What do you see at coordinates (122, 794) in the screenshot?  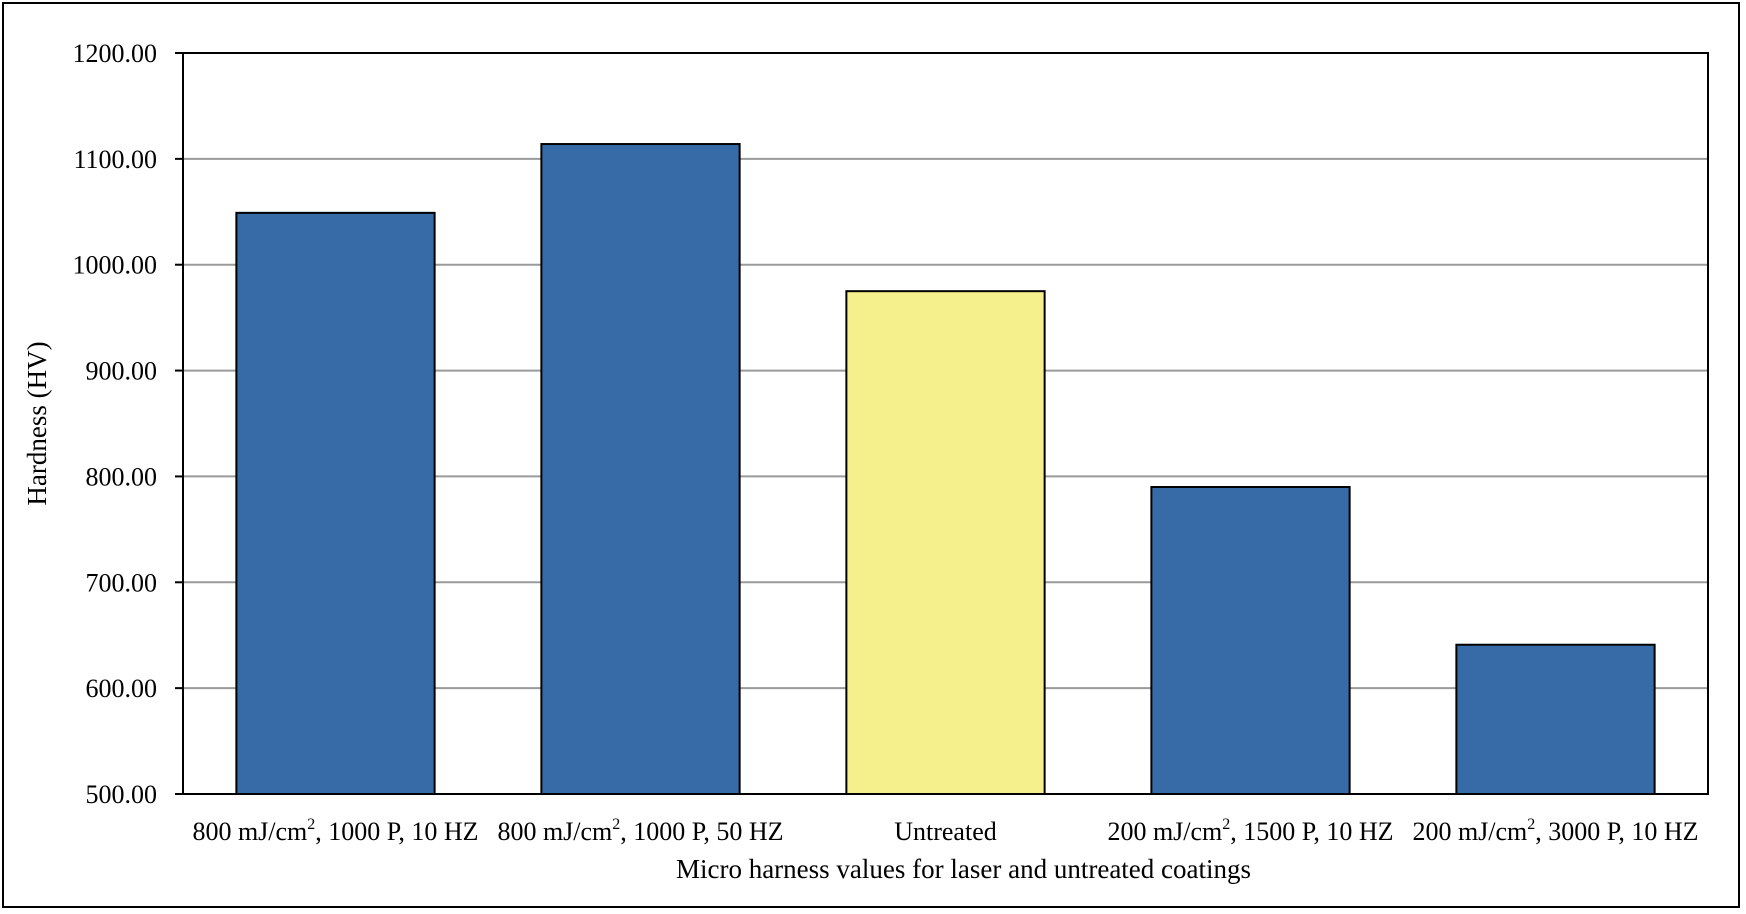 I see `y-tick-label: 500.00` at bounding box center [122, 794].